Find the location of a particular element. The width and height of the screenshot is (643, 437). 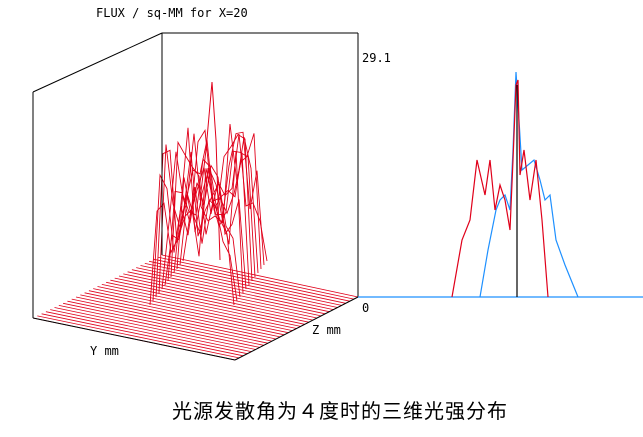

plot-title: FLUX / sq-MM for X=20 is located at coordinates (172, 13).